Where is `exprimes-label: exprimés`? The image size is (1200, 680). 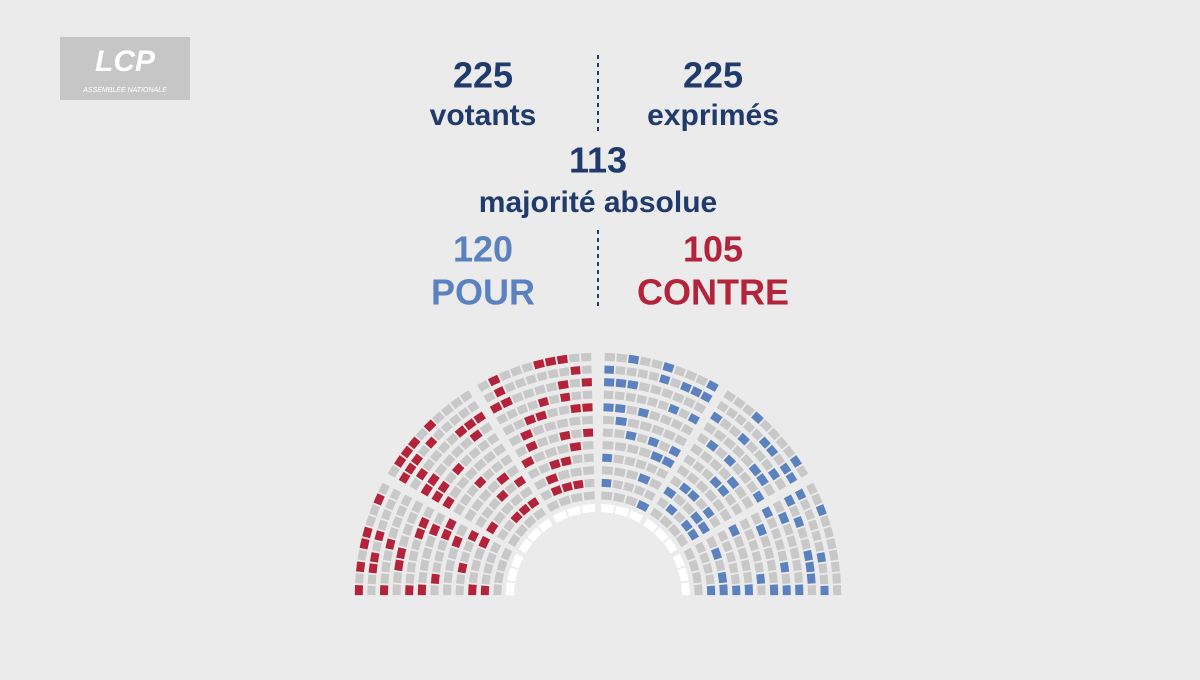 exprimes-label: exprimés is located at coordinates (713, 115).